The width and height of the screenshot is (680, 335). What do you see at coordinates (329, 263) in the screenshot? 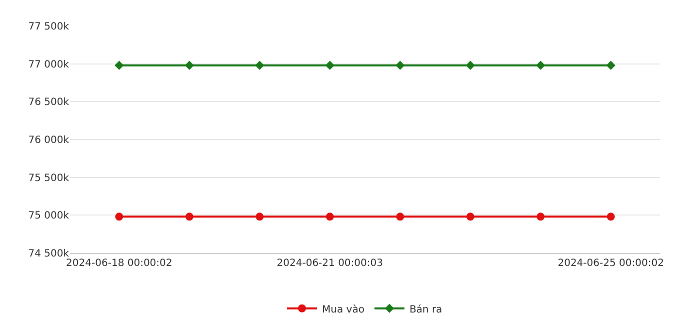
I see `x-tick-label: 2024-06-21 00:00:03` at bounding box center [329, 263].